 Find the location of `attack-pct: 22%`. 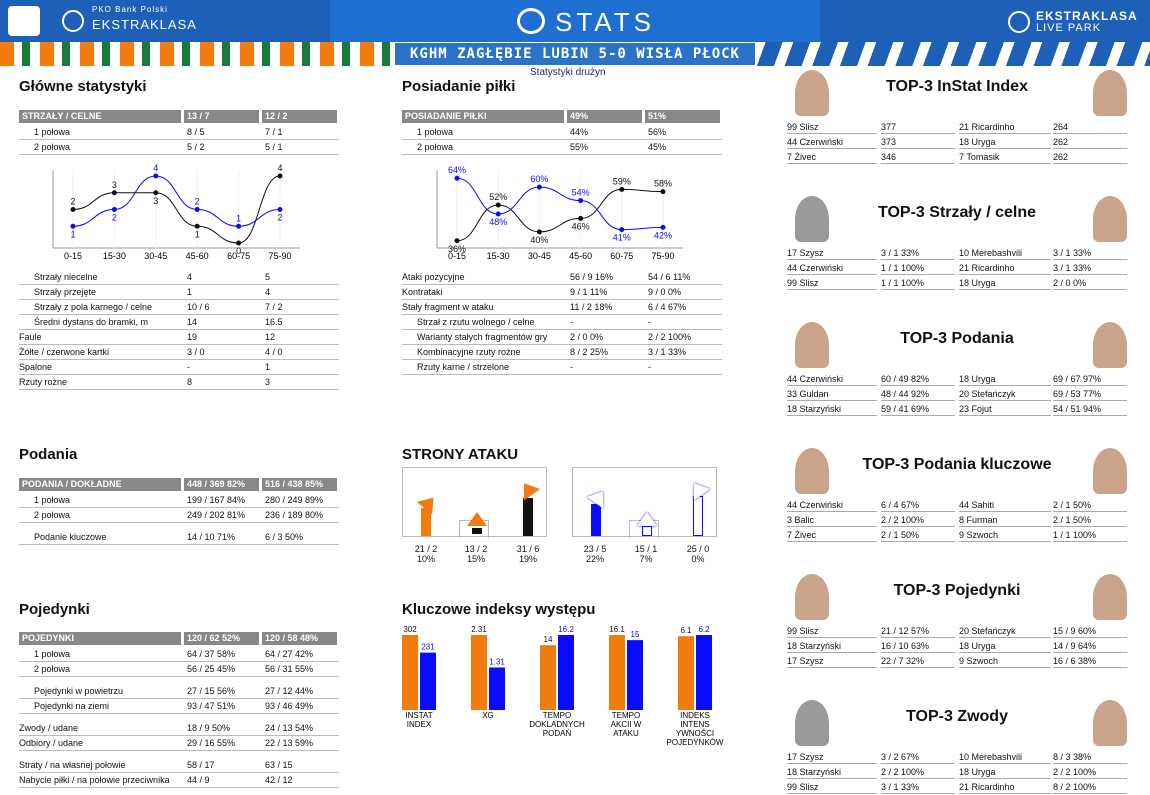

attack-pct: 22% is located at coordinates (594, 559).